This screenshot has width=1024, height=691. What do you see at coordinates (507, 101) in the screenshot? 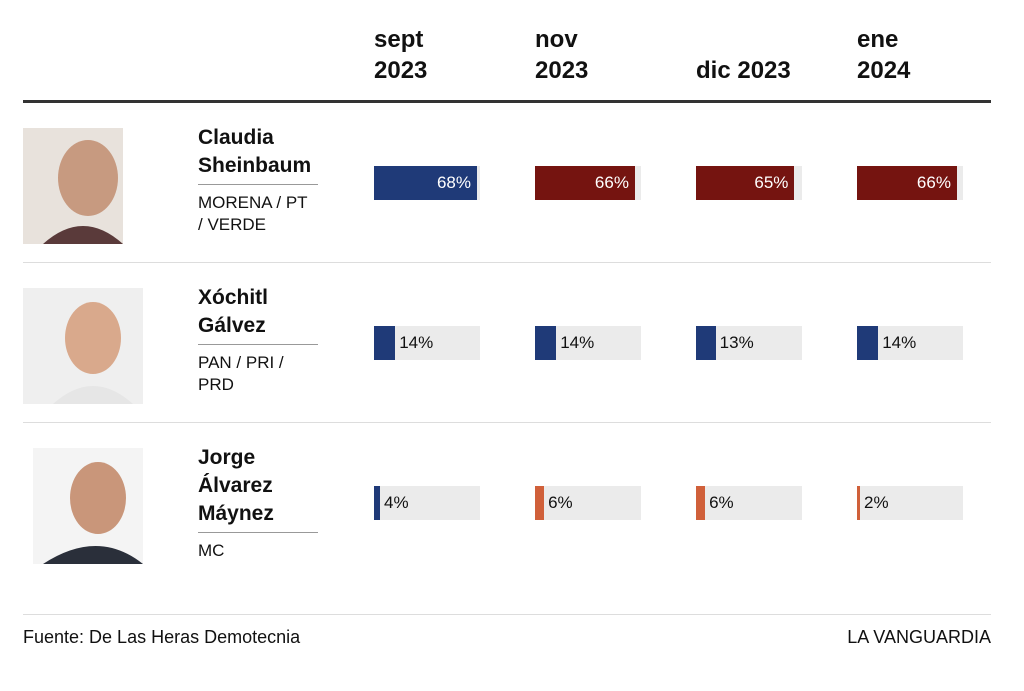
I see `header-rule` at bounding box center [507, 101].